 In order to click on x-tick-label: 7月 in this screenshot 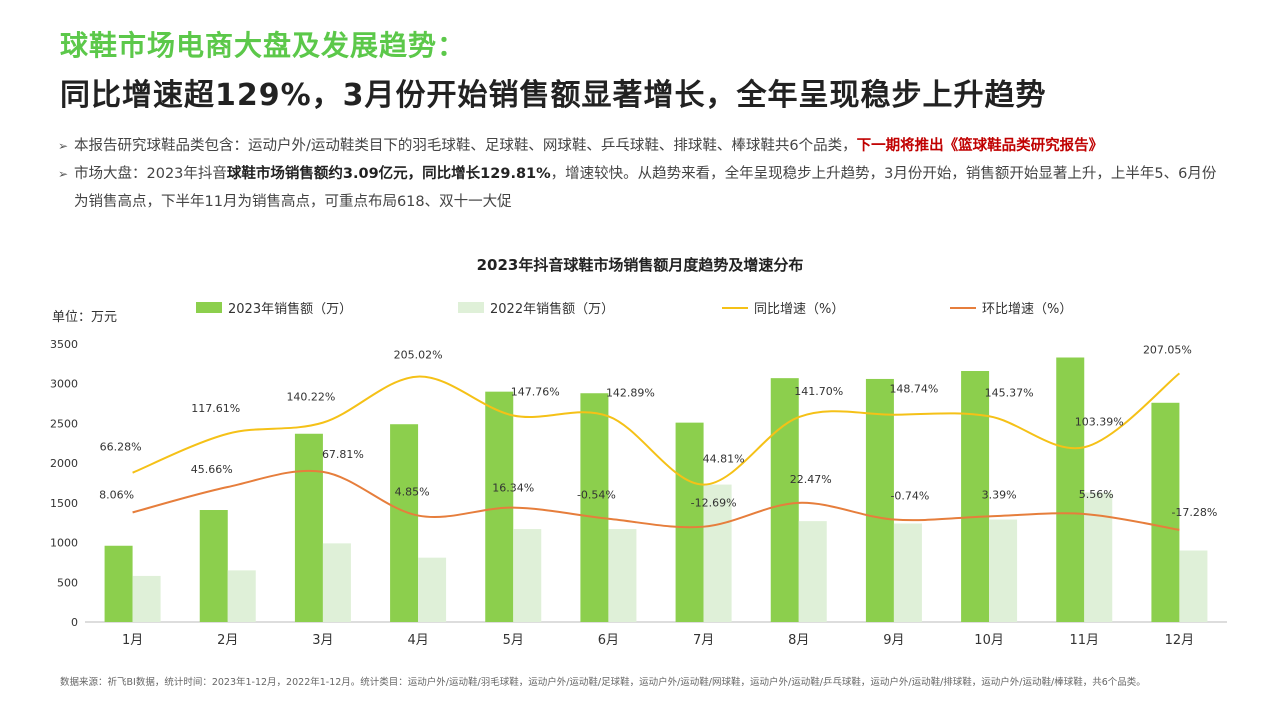, I will do `click(703, 640)`.